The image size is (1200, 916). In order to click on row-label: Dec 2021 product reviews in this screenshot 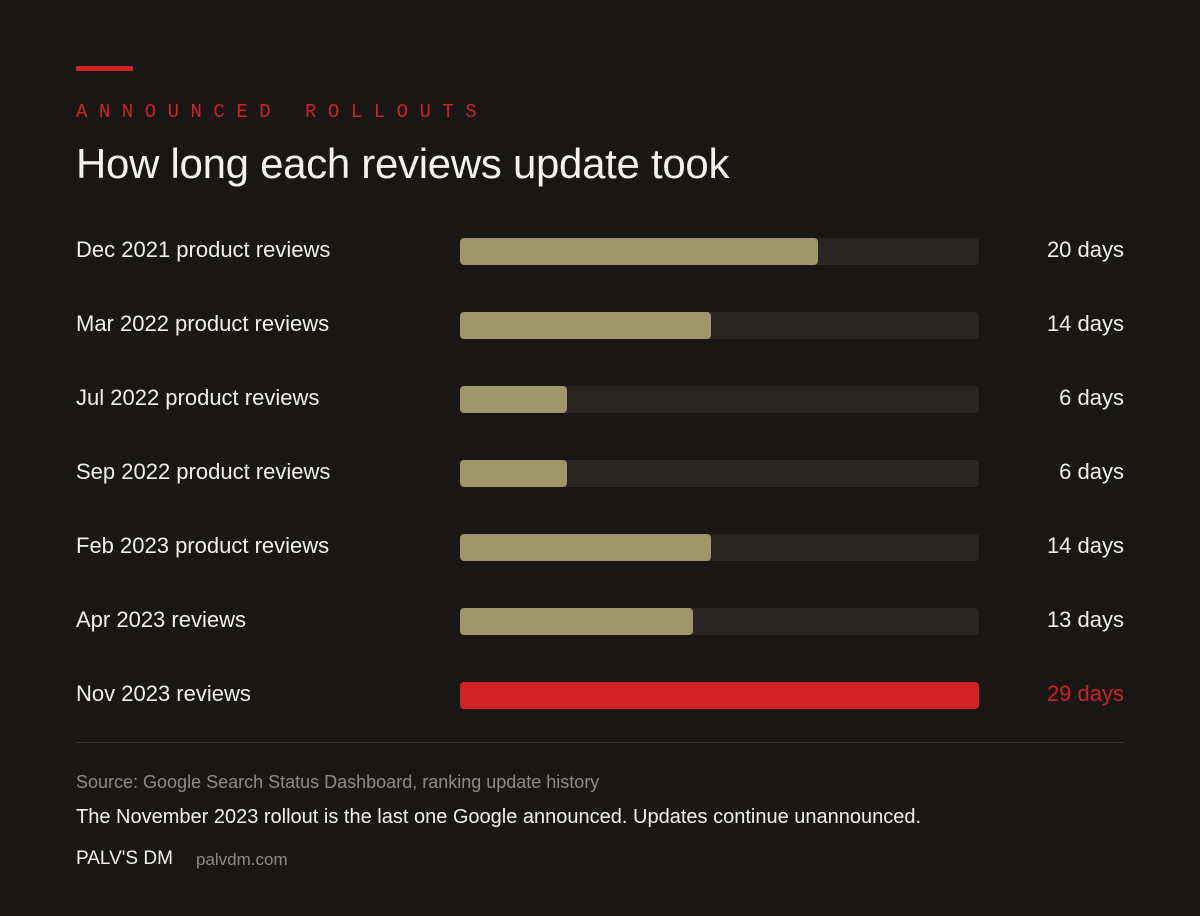, I will do `click(203, 249)`.